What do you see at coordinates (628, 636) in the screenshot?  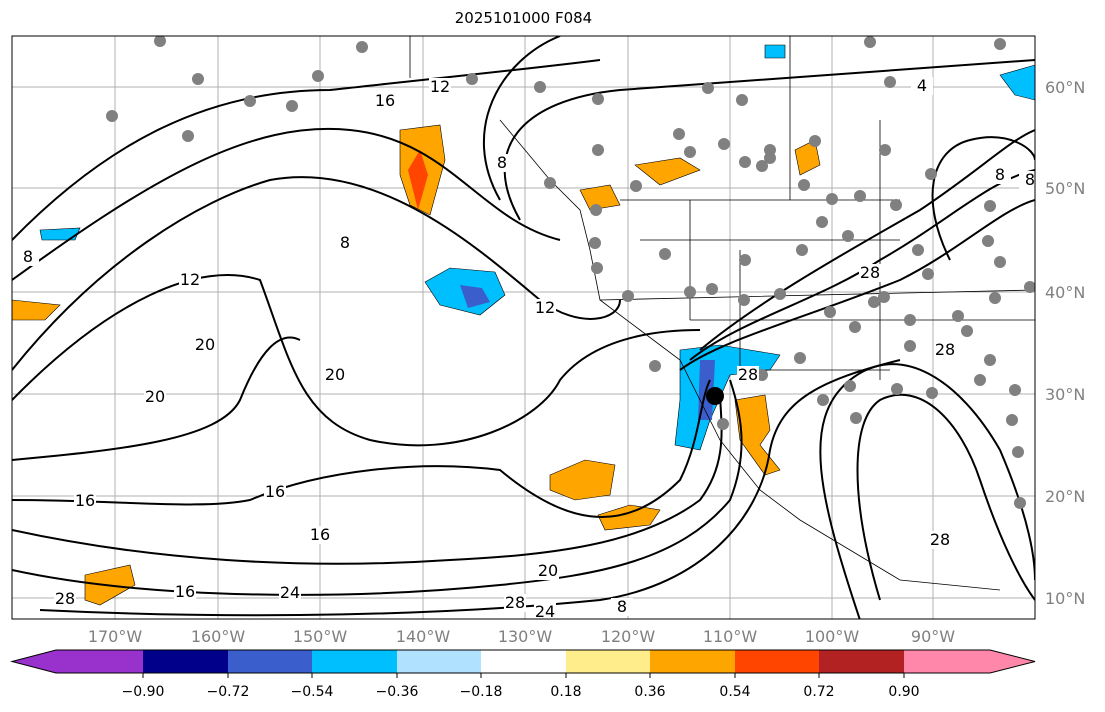 I see `longitude-label: 120°W` at bounding box center [628, 636].